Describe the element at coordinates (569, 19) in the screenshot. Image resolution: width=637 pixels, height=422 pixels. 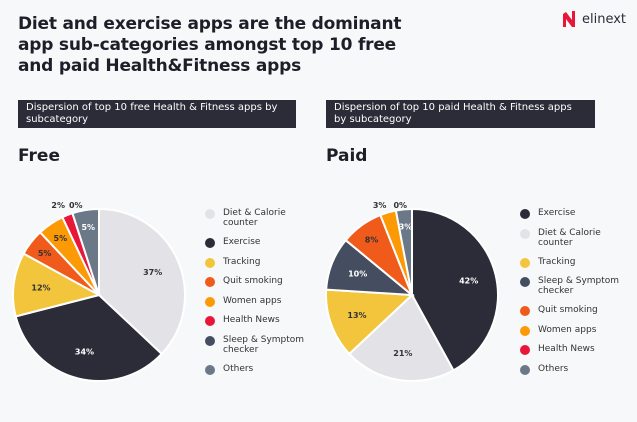
I see `elinext-logo-icon` at that location.